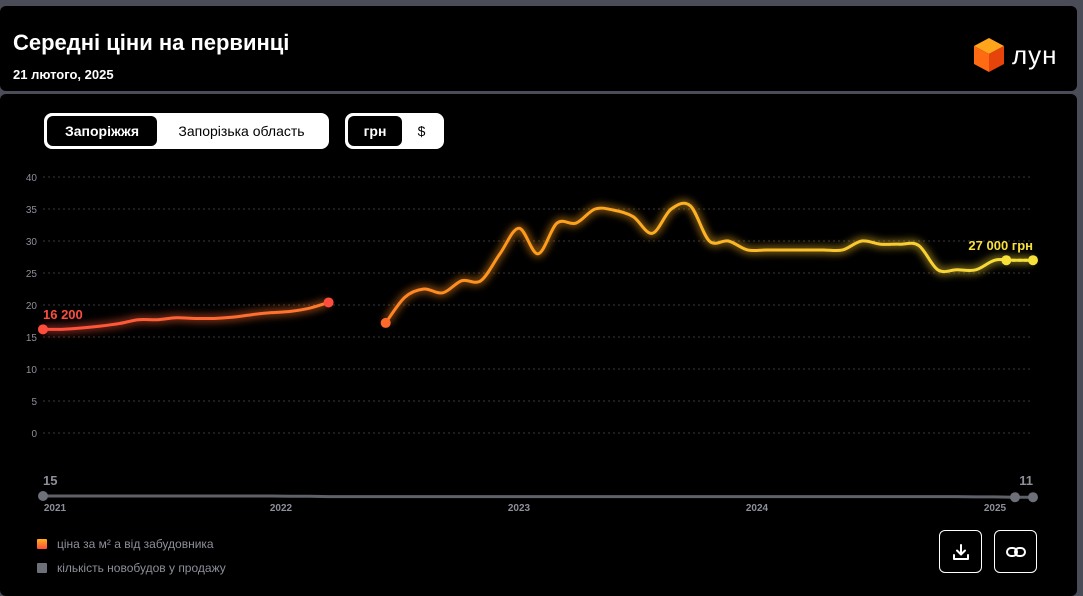  What do you see at coordinates (421, 131) in the screenshot?
I see `currency-option-usd: $` at bounding box center [421, 131].